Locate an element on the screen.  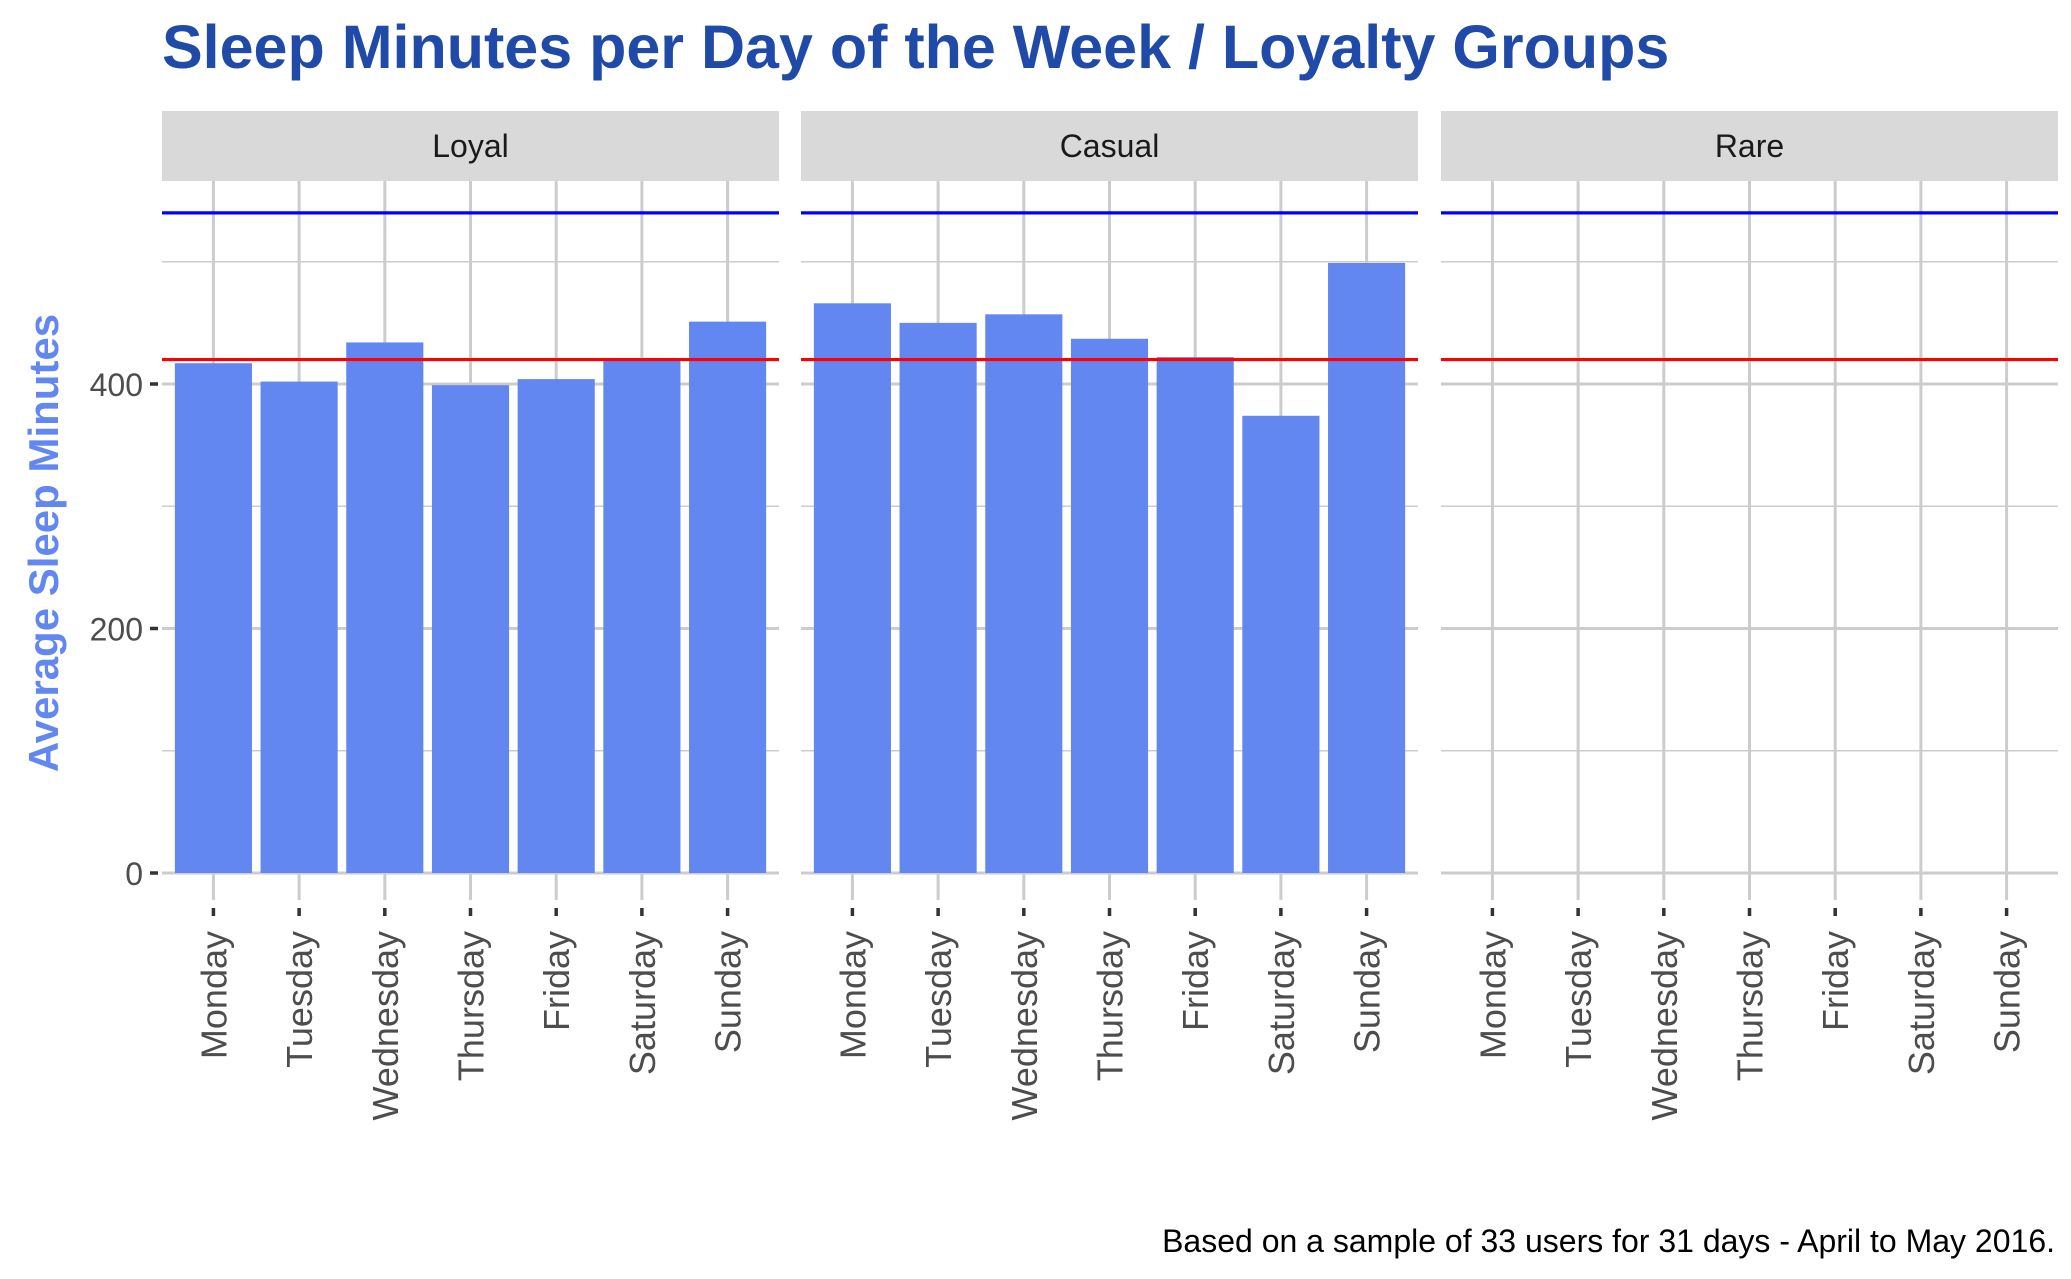
bar-loyal-sunday is located at coordinates (728, 597).